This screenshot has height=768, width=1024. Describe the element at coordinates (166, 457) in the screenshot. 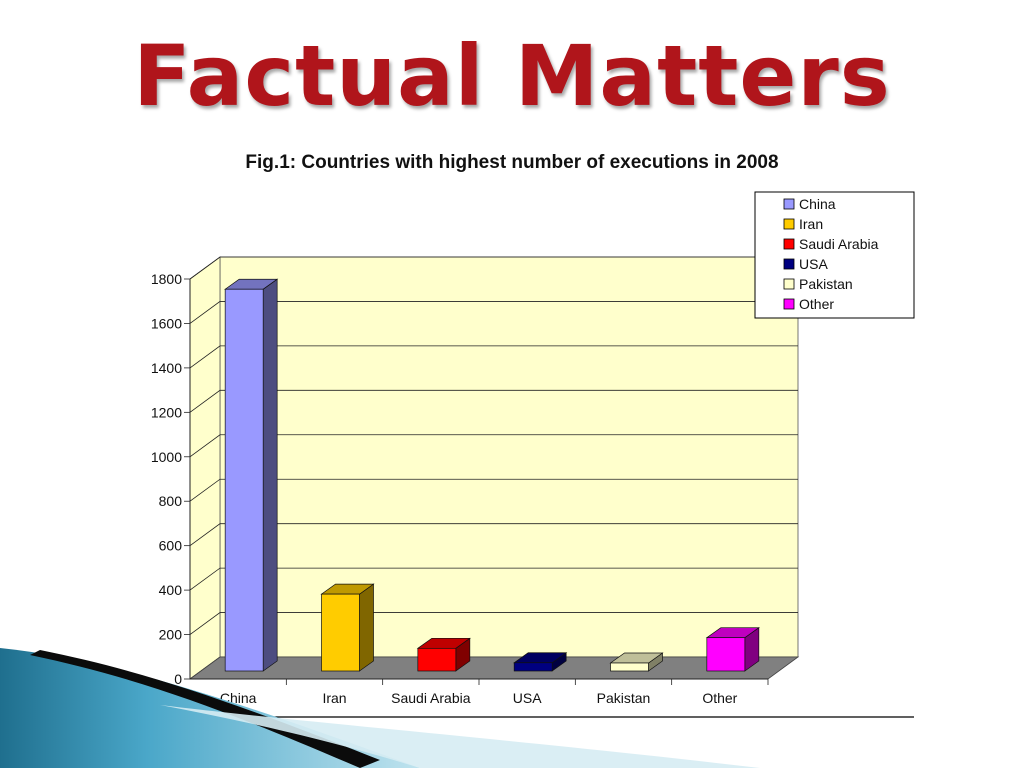

I see `y-tick-label: 1000` at that location.